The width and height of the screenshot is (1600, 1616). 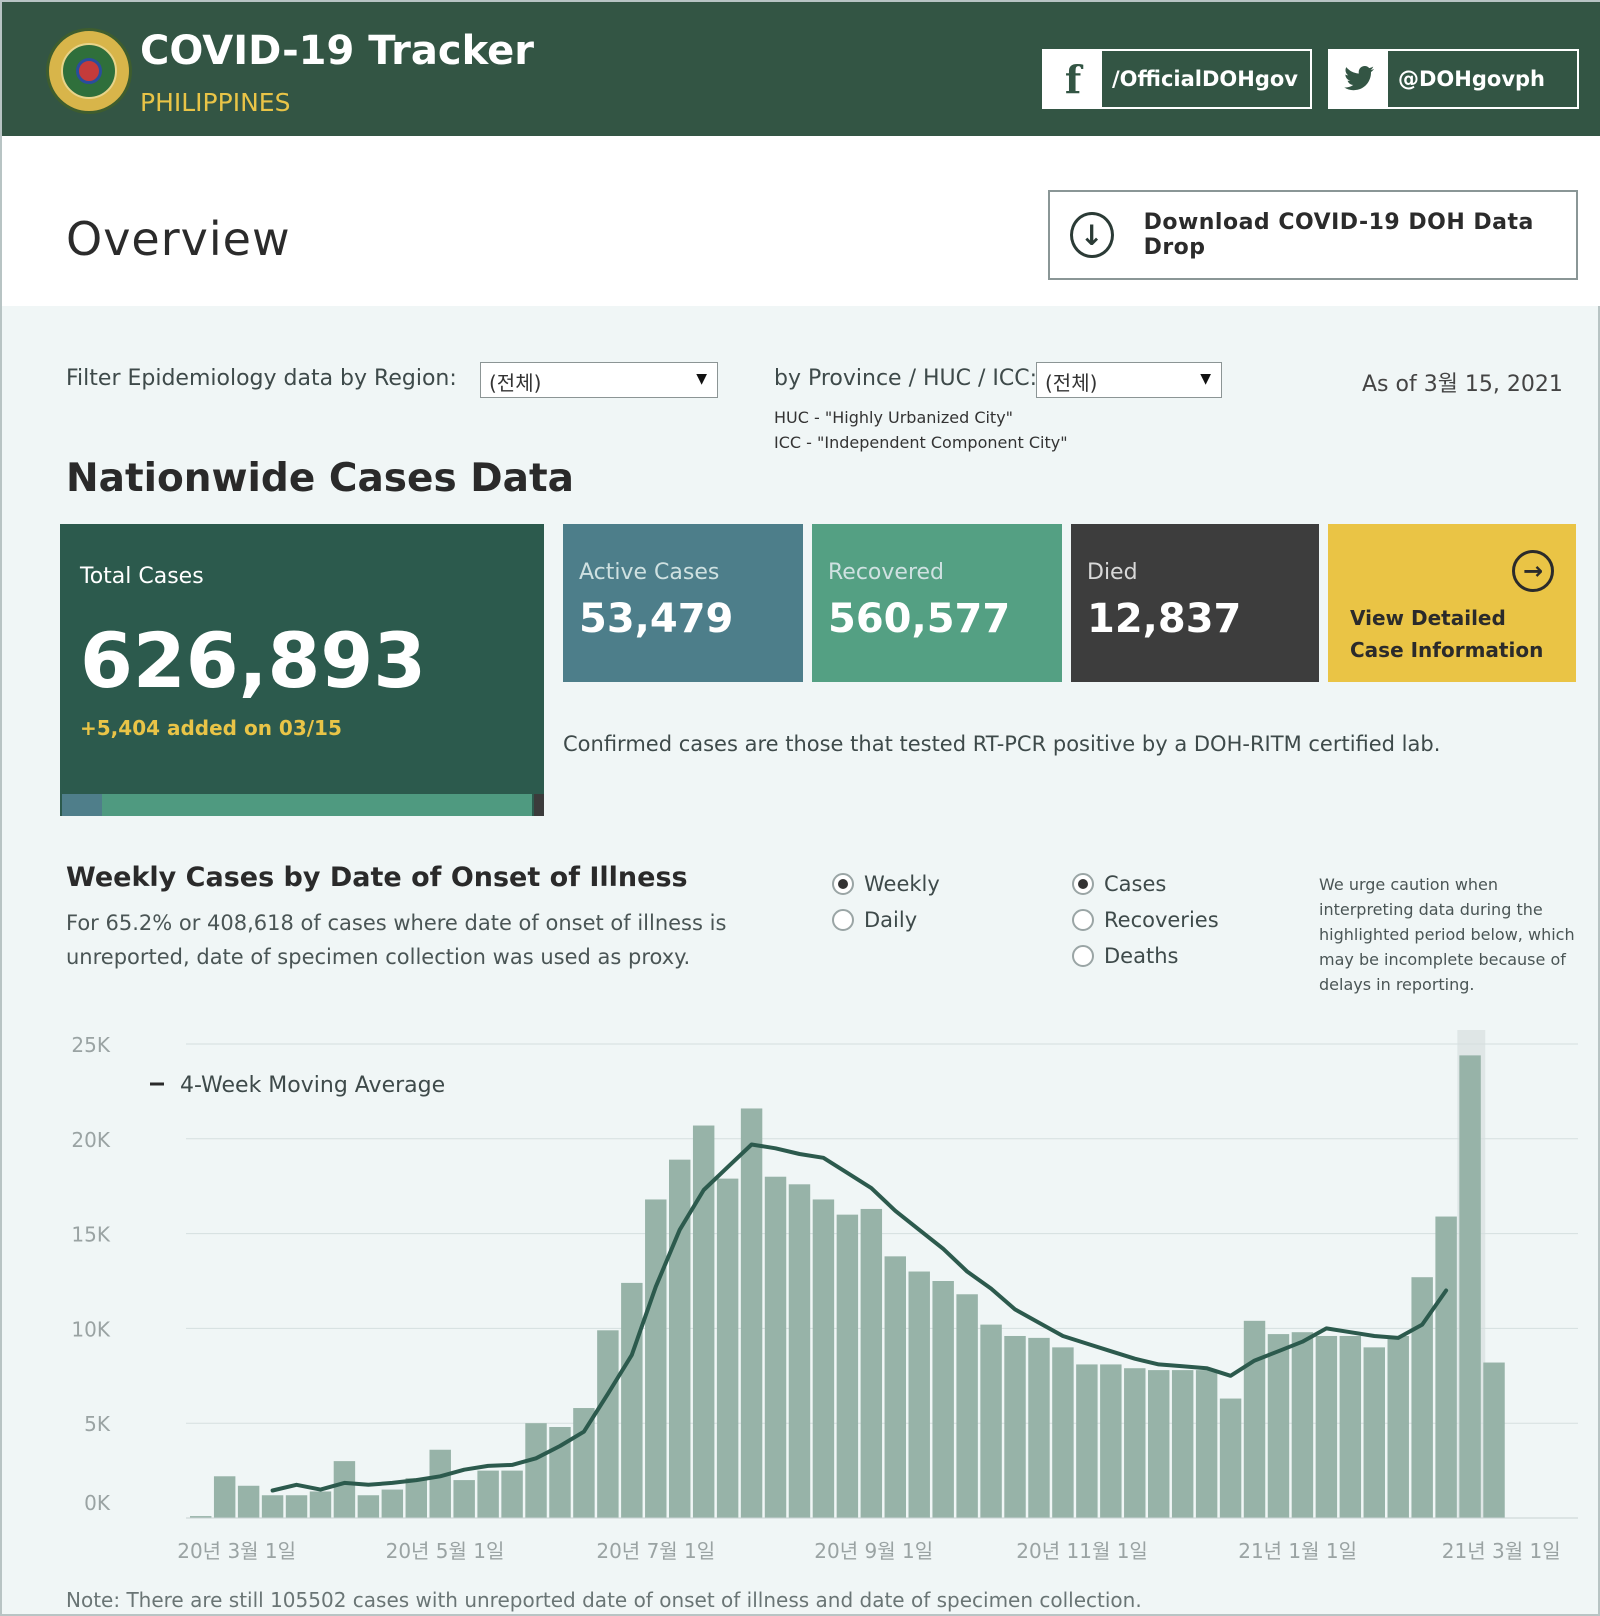 I want to click on y-tick-label: 20K, so click(x=90, y=1140).